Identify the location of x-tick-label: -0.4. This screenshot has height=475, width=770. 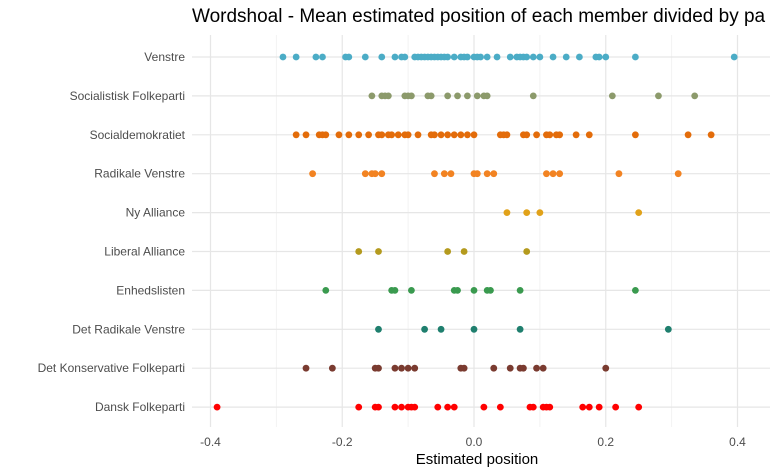
(210, 442).